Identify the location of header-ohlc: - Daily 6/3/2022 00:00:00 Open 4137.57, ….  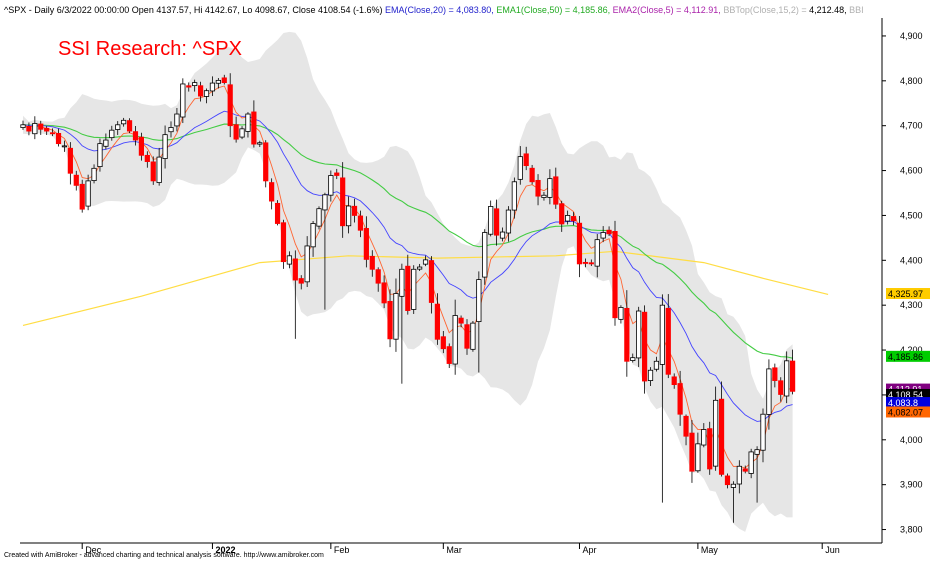
(205, 10).